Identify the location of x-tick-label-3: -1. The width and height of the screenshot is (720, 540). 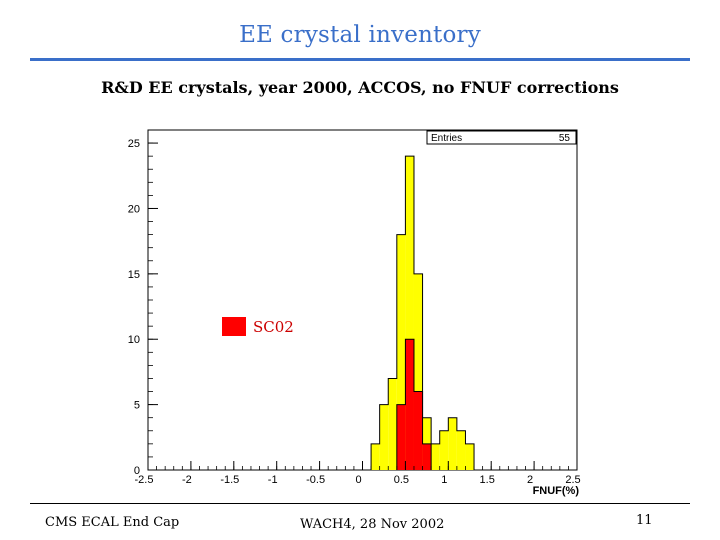
(273, 480).